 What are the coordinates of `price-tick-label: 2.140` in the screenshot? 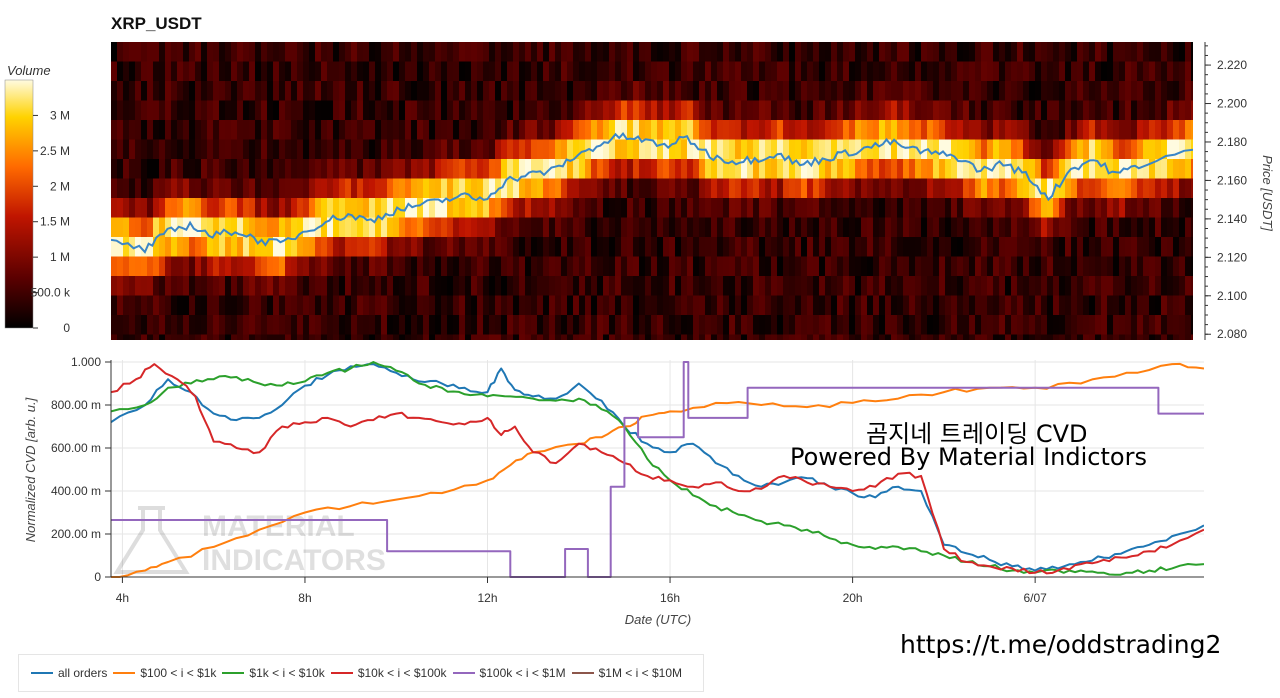 It's located at (1232, 219).